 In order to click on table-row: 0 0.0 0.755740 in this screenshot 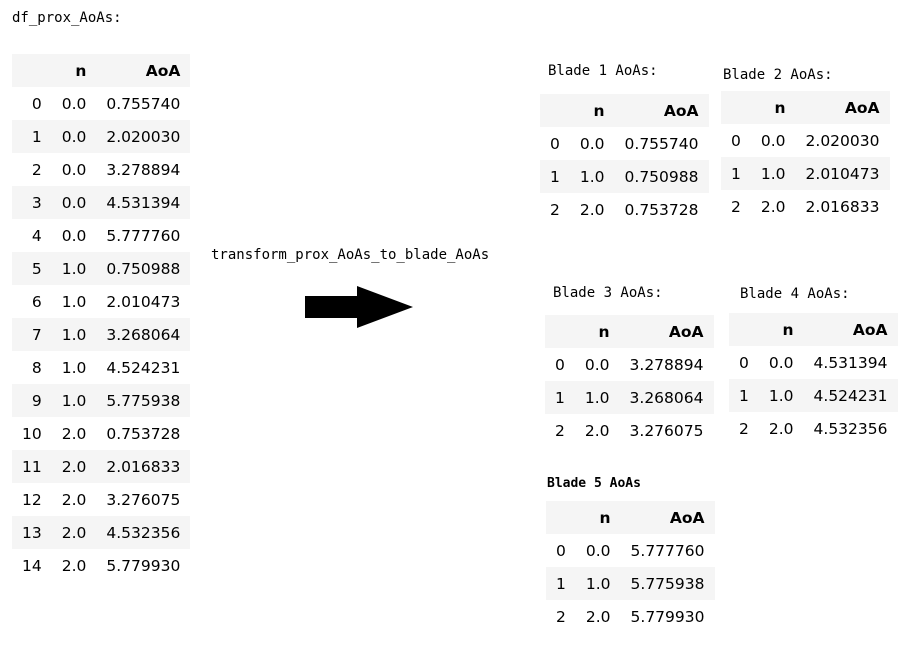, I will do `click(624, 143)`.